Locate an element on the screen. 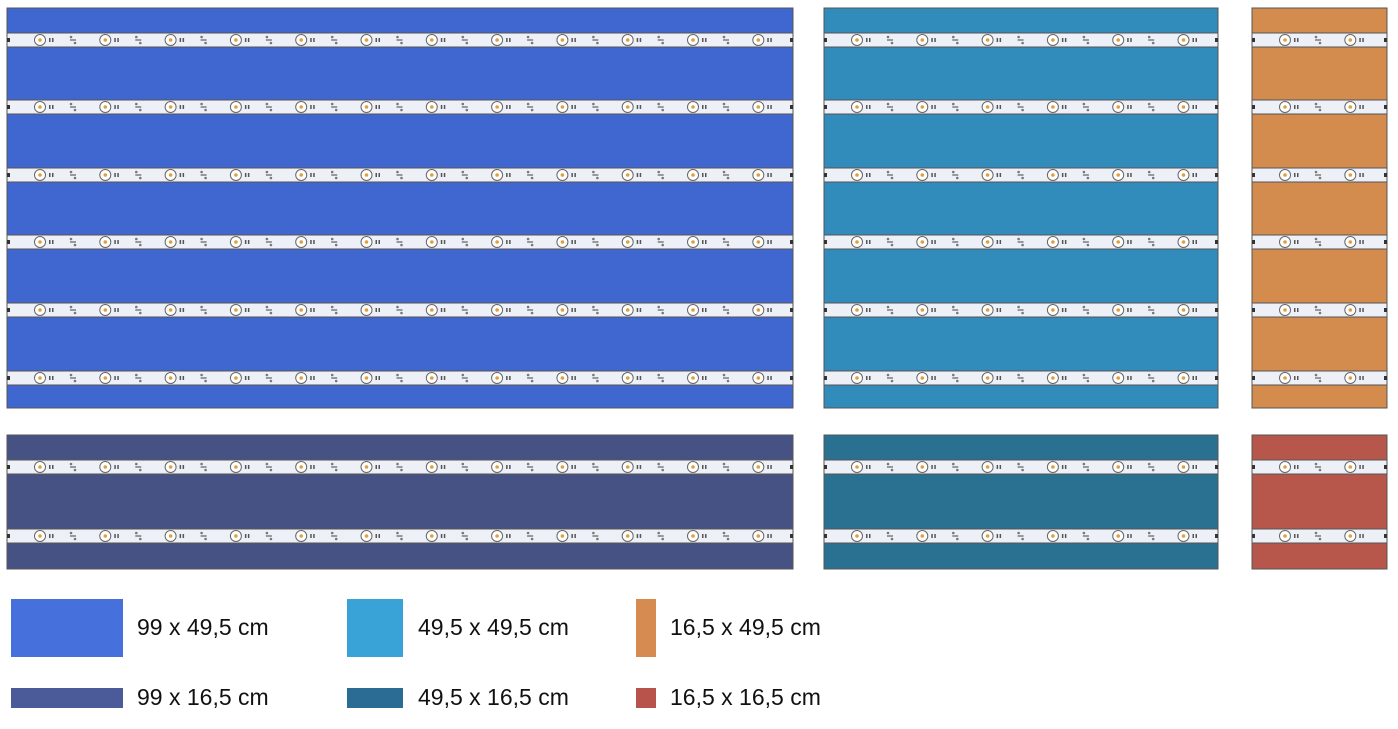 The height and width of the screenshot is (729, 1398). legend-swatch is located at coordinates (375, 628).